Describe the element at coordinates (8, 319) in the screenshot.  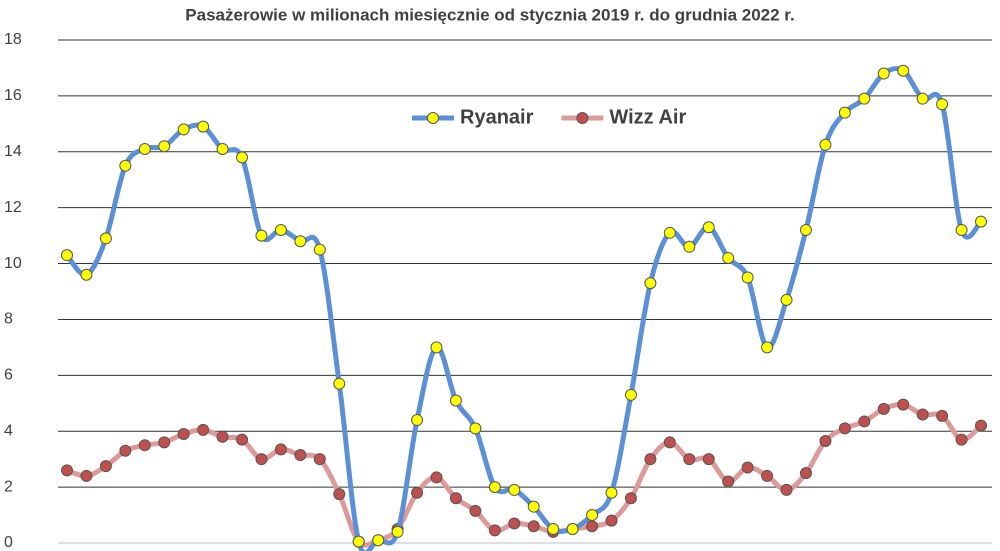
I see `y-tick-label: 8` at that location.